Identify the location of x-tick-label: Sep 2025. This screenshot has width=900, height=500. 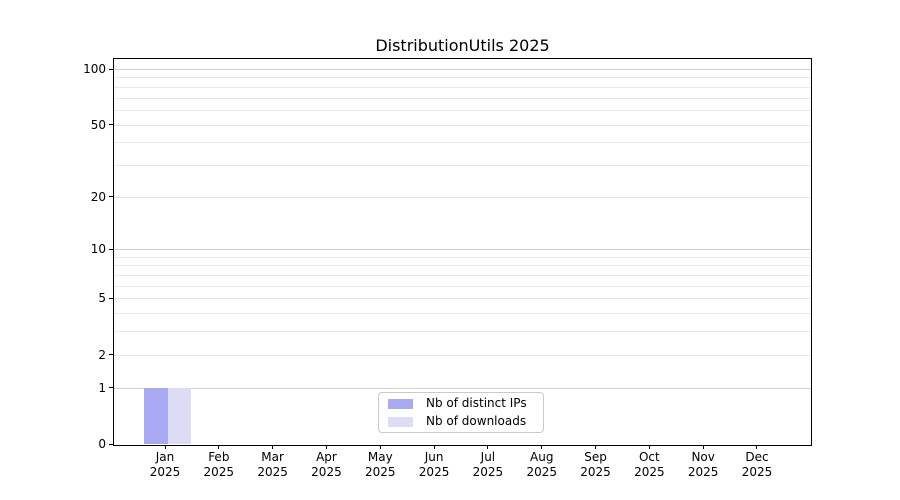
(595, 464).